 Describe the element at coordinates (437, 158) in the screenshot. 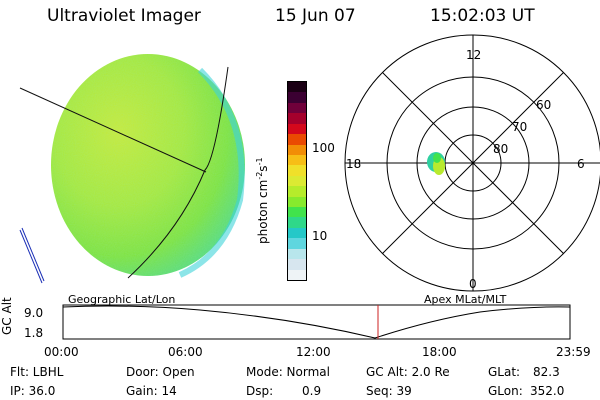

I see `auroral-blob-core` at that location.